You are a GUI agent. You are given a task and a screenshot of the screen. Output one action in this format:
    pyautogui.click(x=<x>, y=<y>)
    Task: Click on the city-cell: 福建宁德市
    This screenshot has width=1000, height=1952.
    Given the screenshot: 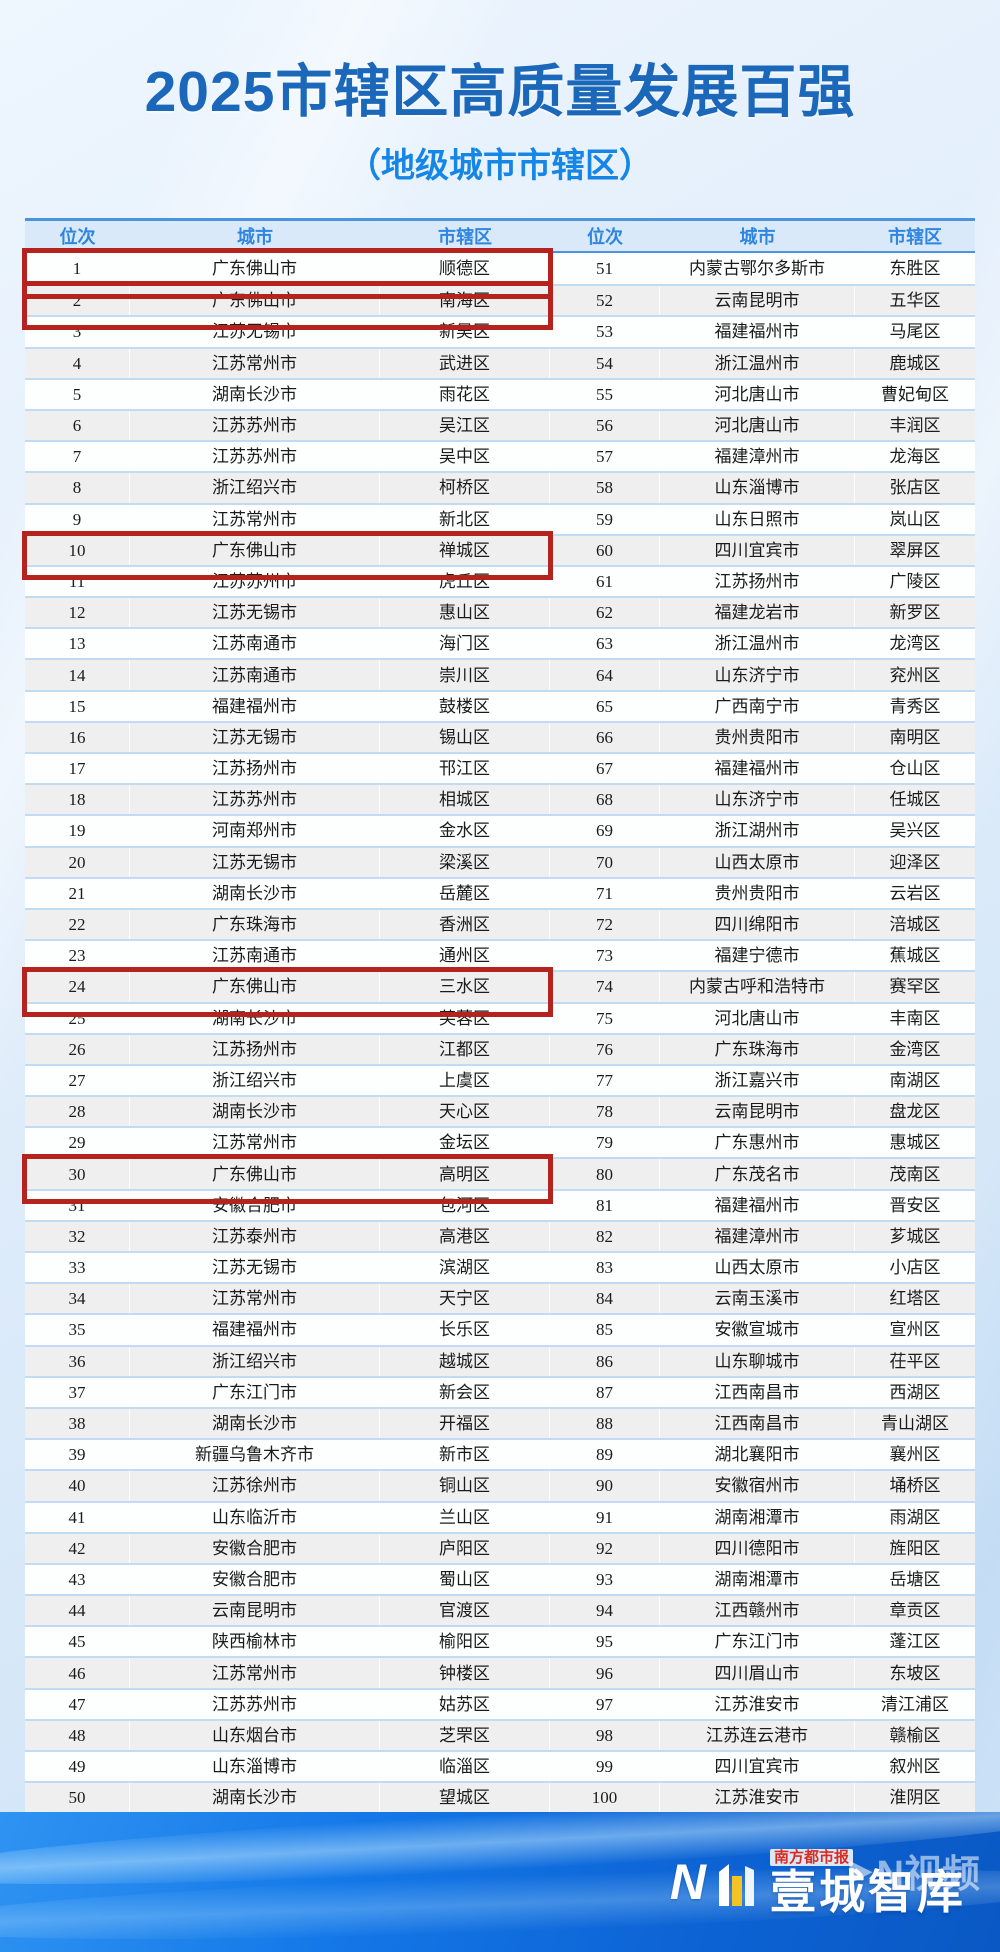 What is the action you would take?
    pyautogui.click(x=757, y=956)
    